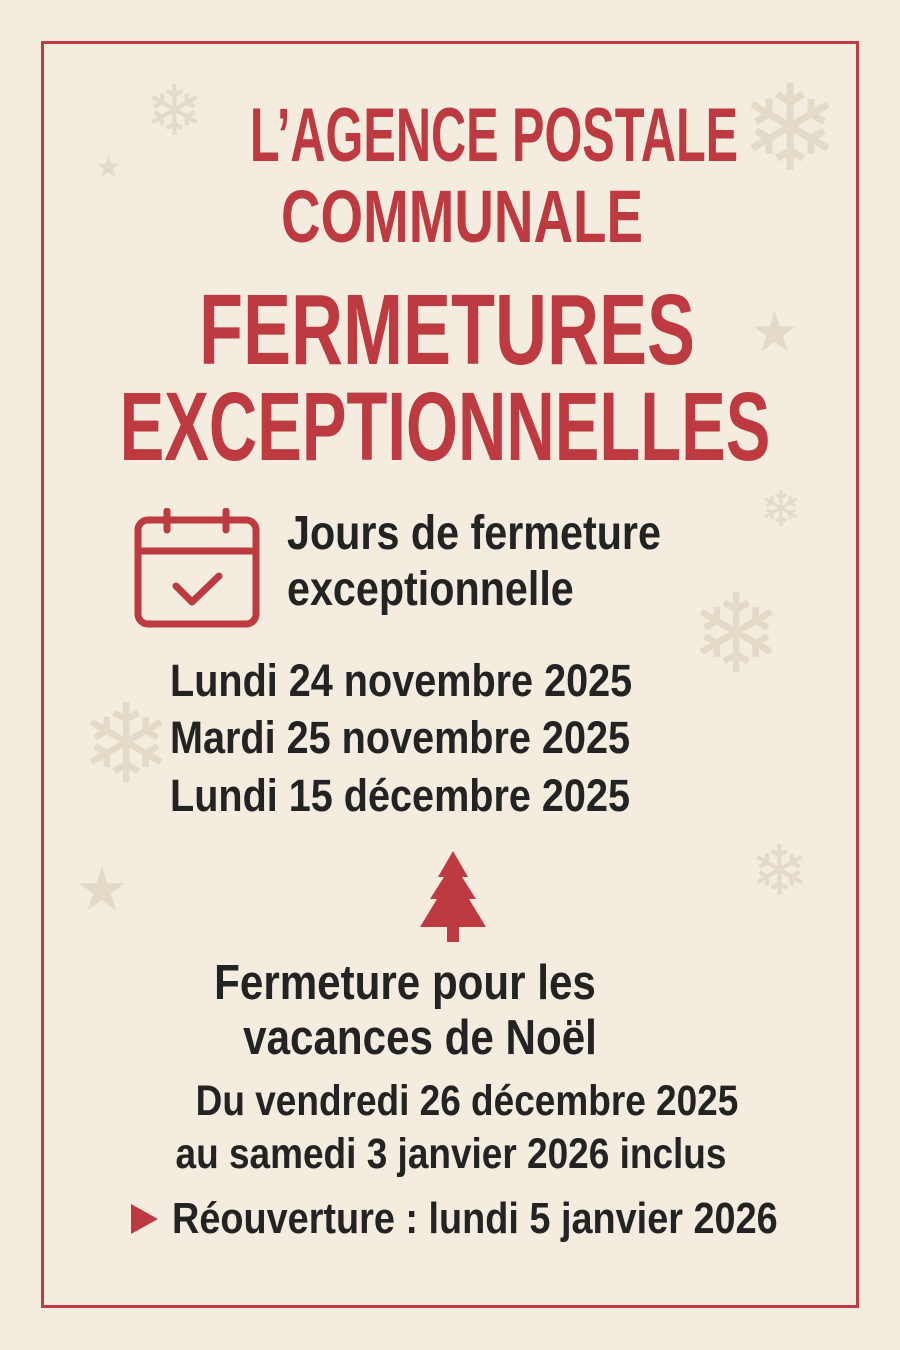 The height and width of the screenshot is (1350, 900). I want to click on calendar-check-icon, so click(197, 568).